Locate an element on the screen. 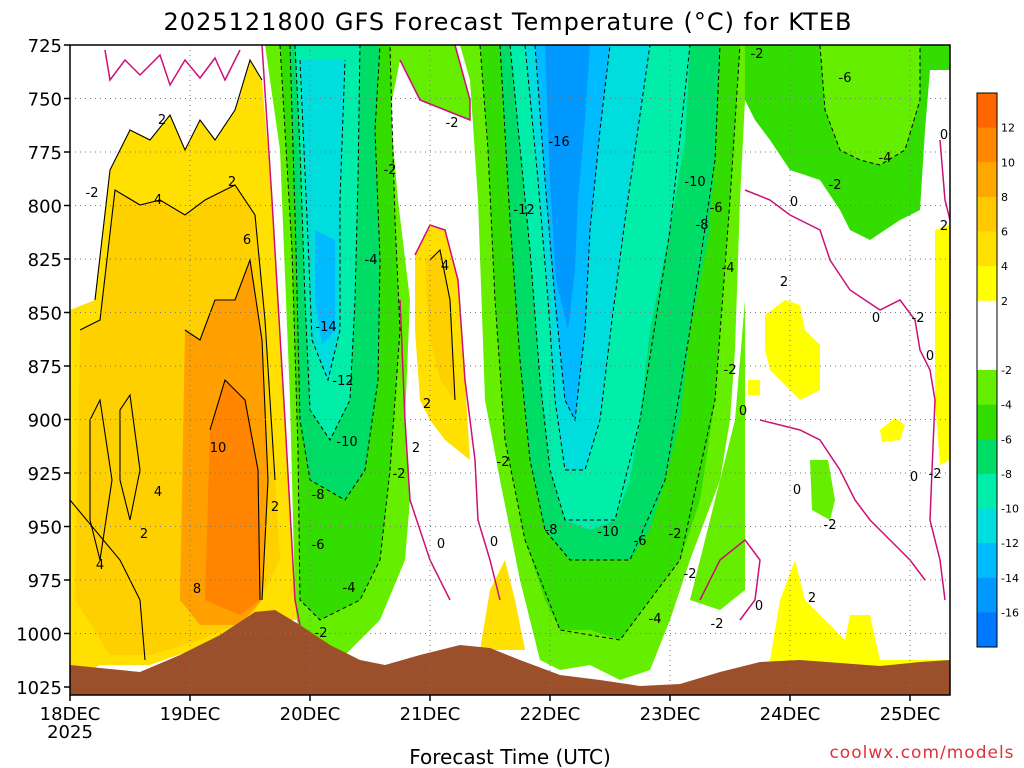 The height and width of the screenshot is (768, 1024). x-axis-year: 2025 is located at coordinates (70, 732).